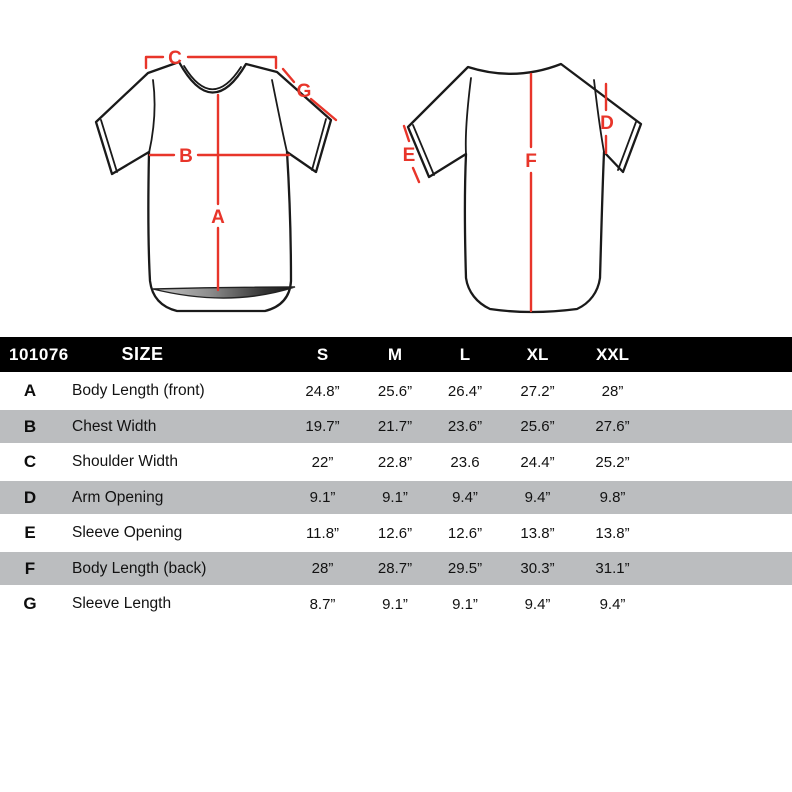 This screenshot has width=792, height=792. What do you see at coordinates (322, 604) in the screenshot?
I see `row-value-s: 8.7”` at bounding box center [322, 604].